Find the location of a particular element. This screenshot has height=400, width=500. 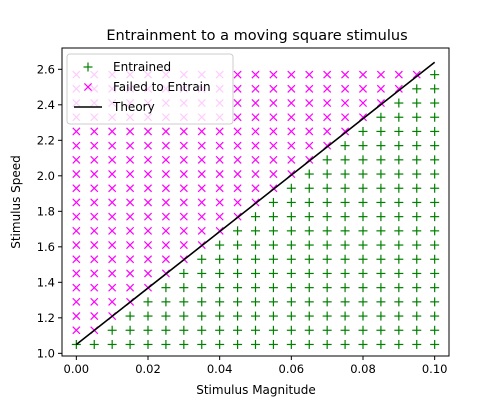

x-tick-label: 0.00 is located at coordinates (77, 369).